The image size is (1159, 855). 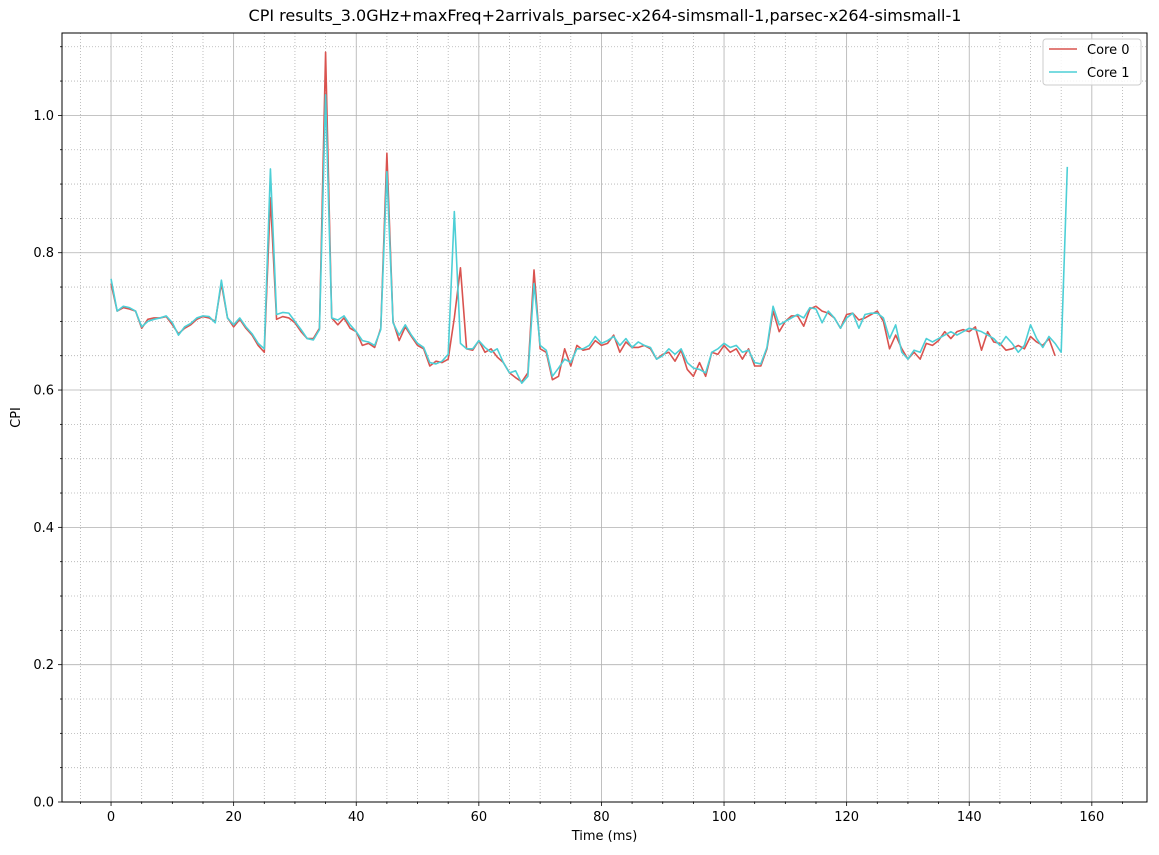 What do you see at coordinates (233, 817) in the screenshot?
I see `x-tick-label: 20` at bounding box center [233, 817].